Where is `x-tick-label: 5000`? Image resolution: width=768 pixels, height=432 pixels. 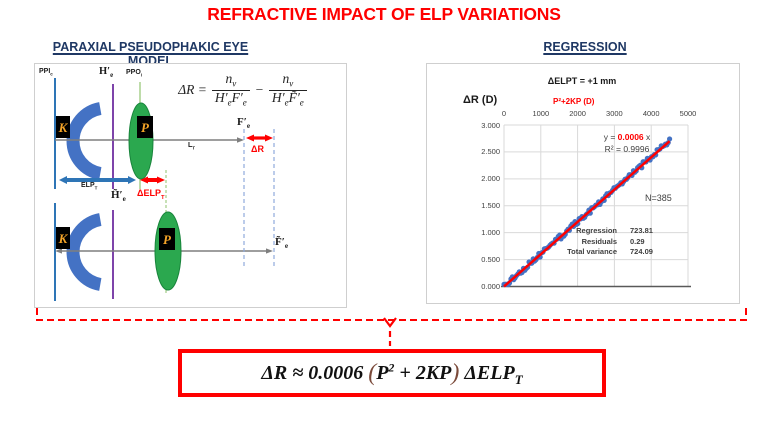
x-tick-label: 5000 is located at coordinates (688, 113).